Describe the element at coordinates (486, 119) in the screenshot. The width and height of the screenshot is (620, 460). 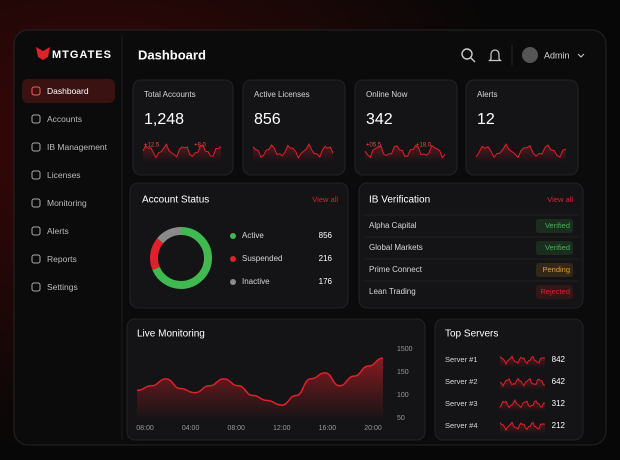
I see `stat-value: 12` at that location.